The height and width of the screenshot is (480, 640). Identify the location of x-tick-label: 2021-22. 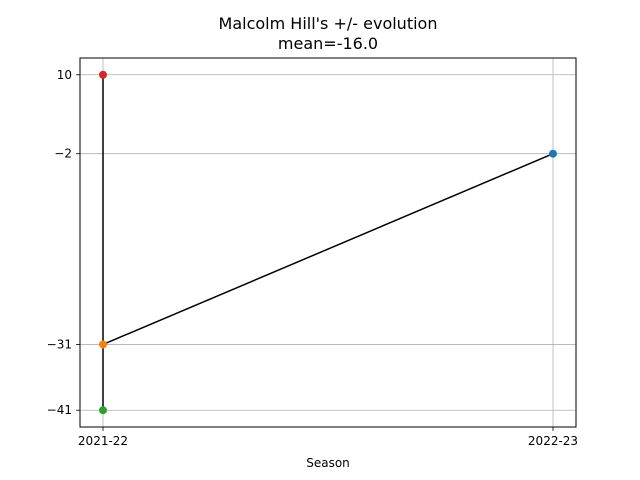
(103, 441).